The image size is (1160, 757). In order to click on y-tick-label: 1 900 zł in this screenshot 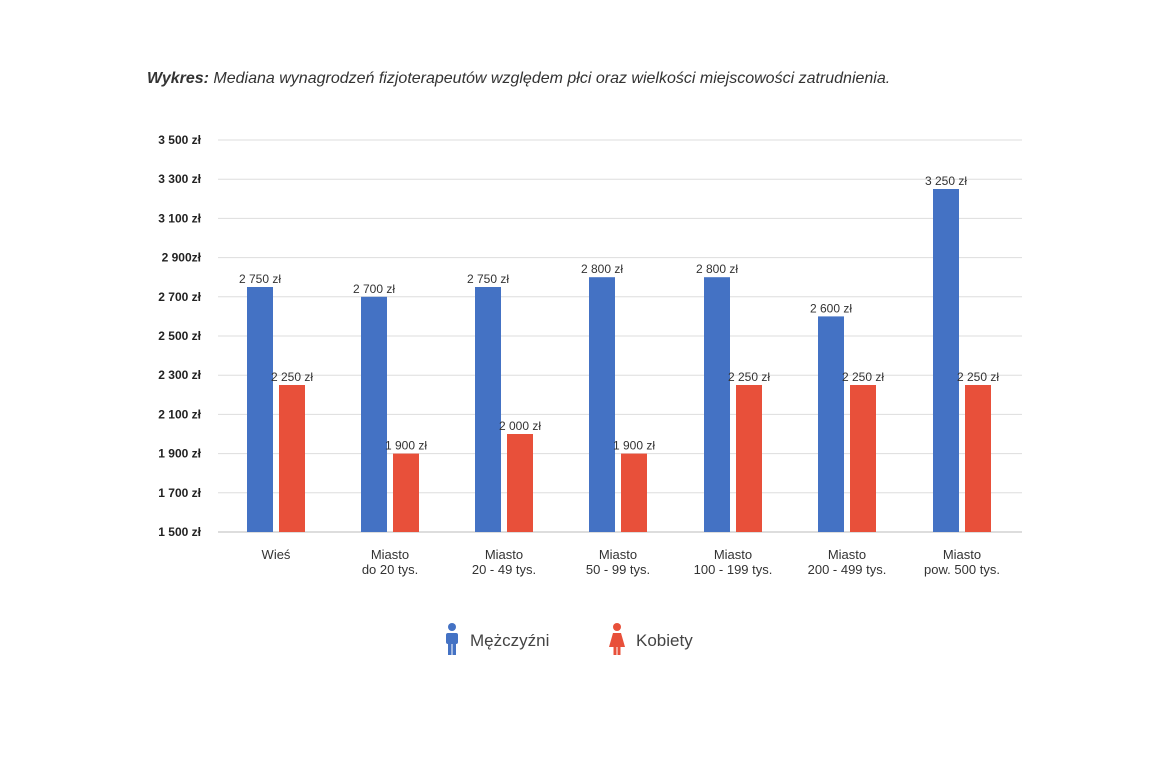, I will do `click(179, 454)`.